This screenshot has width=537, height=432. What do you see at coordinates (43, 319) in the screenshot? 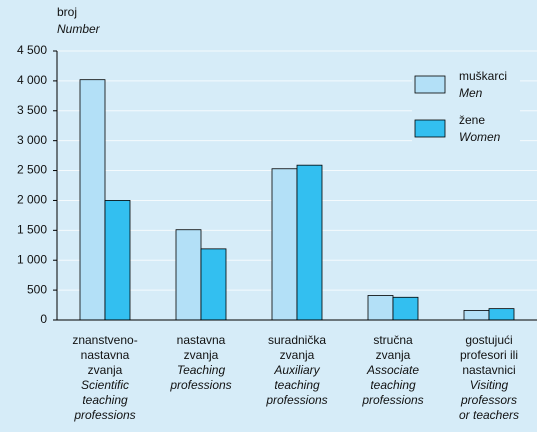
I see `y-tick-label: 0` at bounding box center [43, 319].